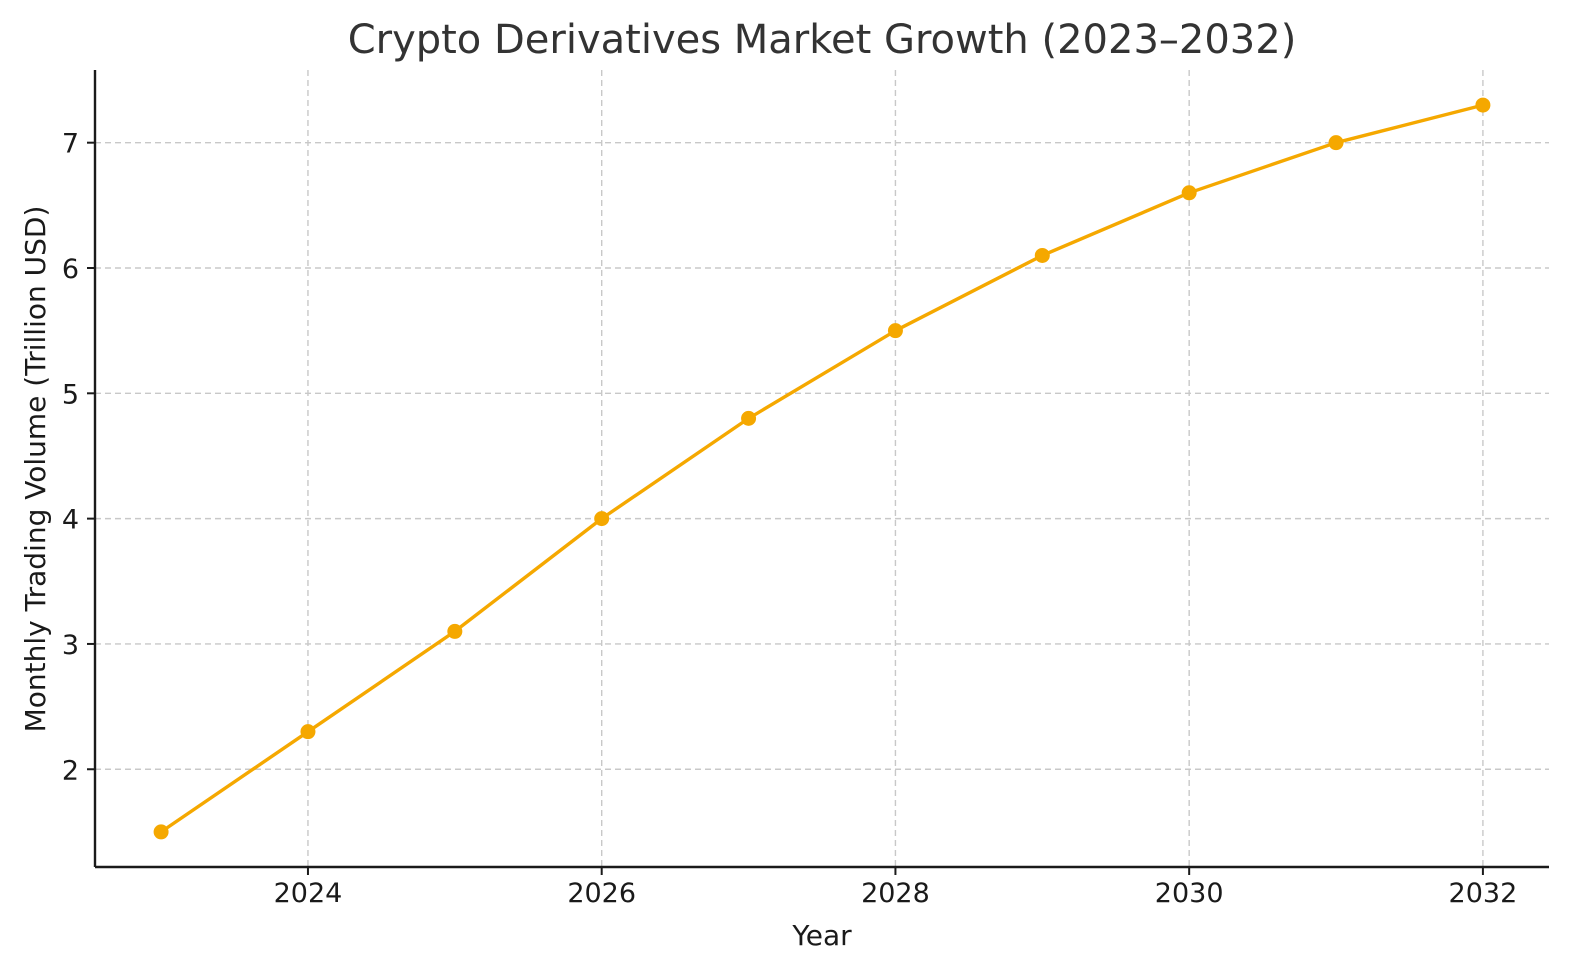 The image size is (1580, 980). Describe the element at coordinates (70, 645) in the screenshot. I see `y-tick-label: 3` at that location.